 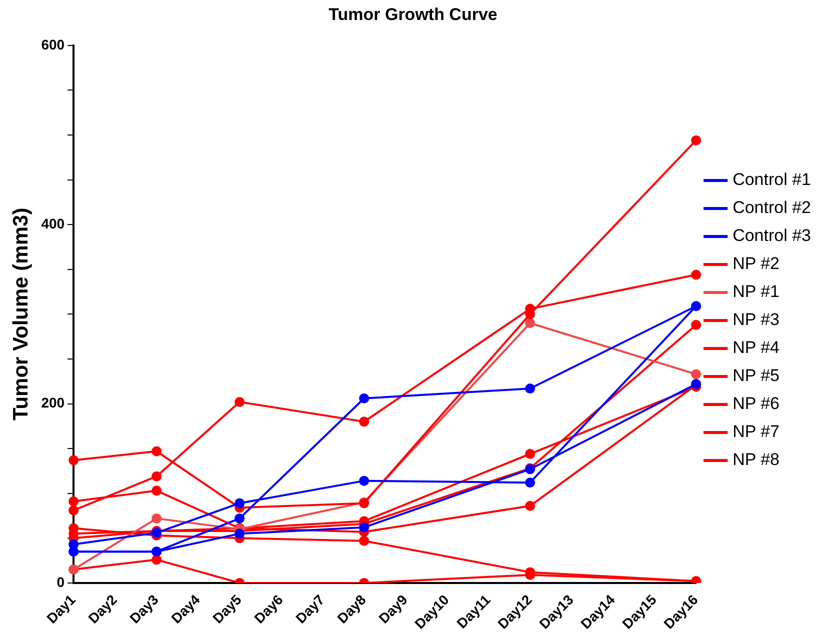 I want to click on legend-label: NP #7, so click(x=756, y=432).